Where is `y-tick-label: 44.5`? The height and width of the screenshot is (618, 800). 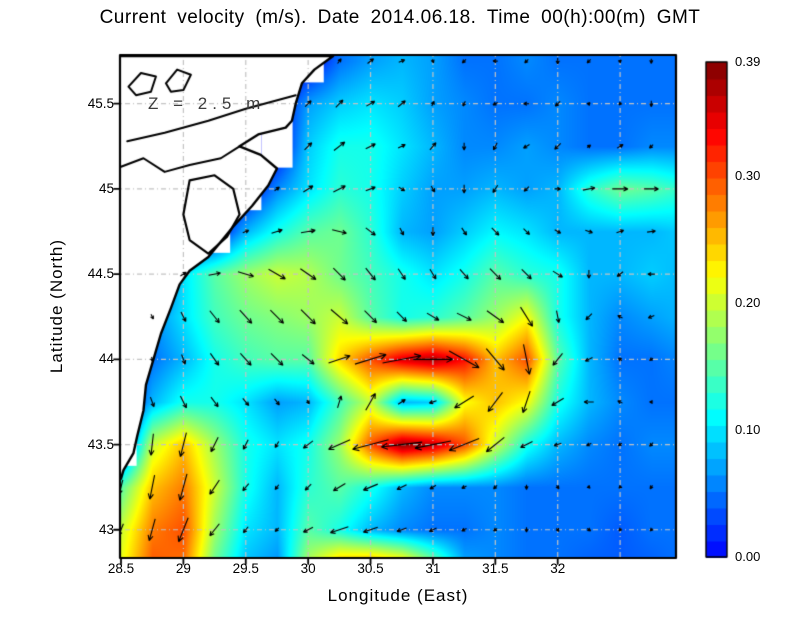 y-tick-label: 44.5 is located at coordinates (100, 274).